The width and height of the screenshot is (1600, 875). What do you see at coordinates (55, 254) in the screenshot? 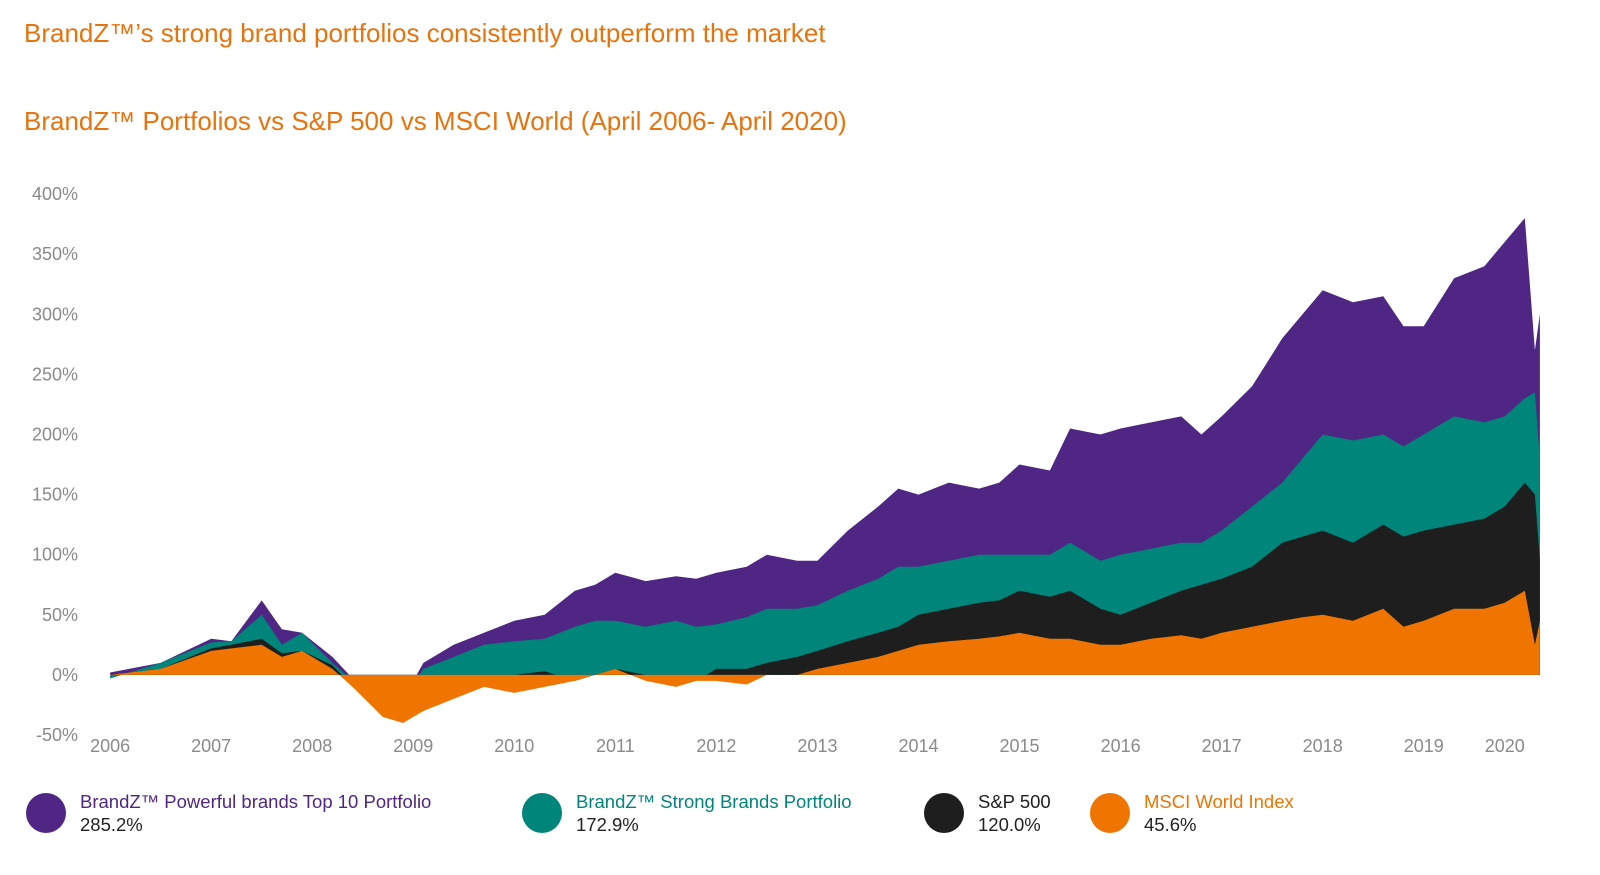
I see `y-tick-label: 350%` at bounding box center [55, 254].